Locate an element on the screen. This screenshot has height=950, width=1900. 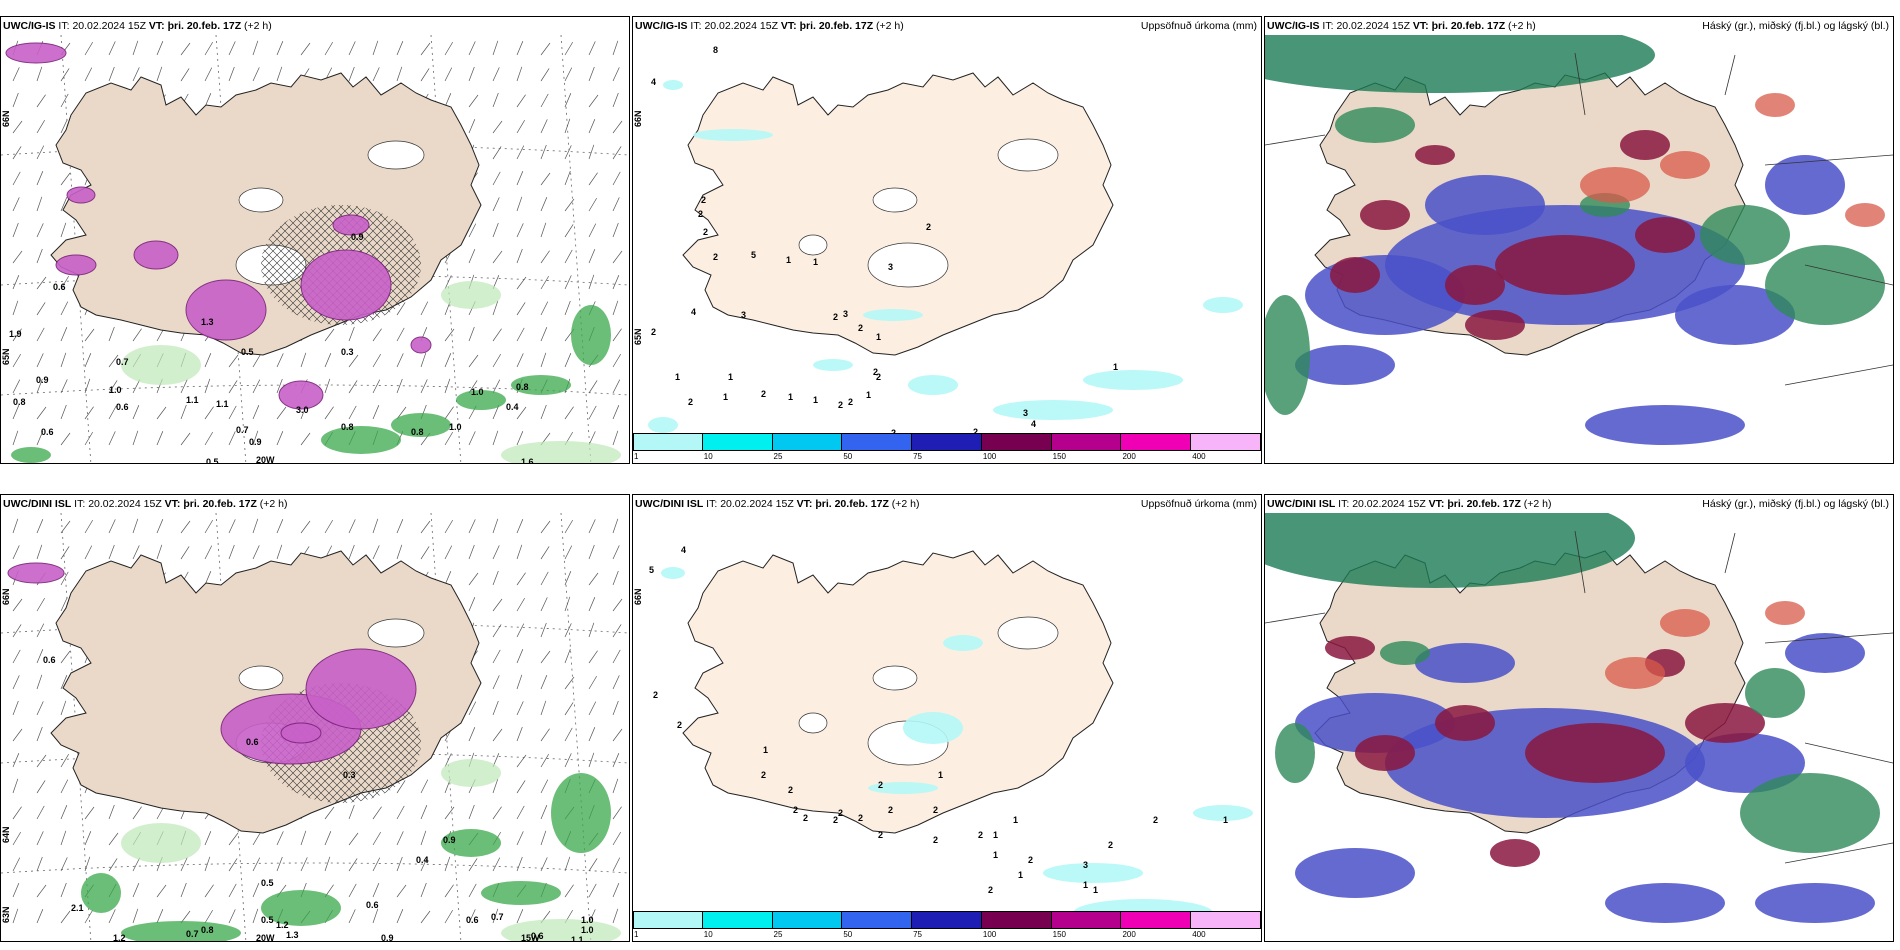
value-label: 1.6 is located at coordinates (527, 460).